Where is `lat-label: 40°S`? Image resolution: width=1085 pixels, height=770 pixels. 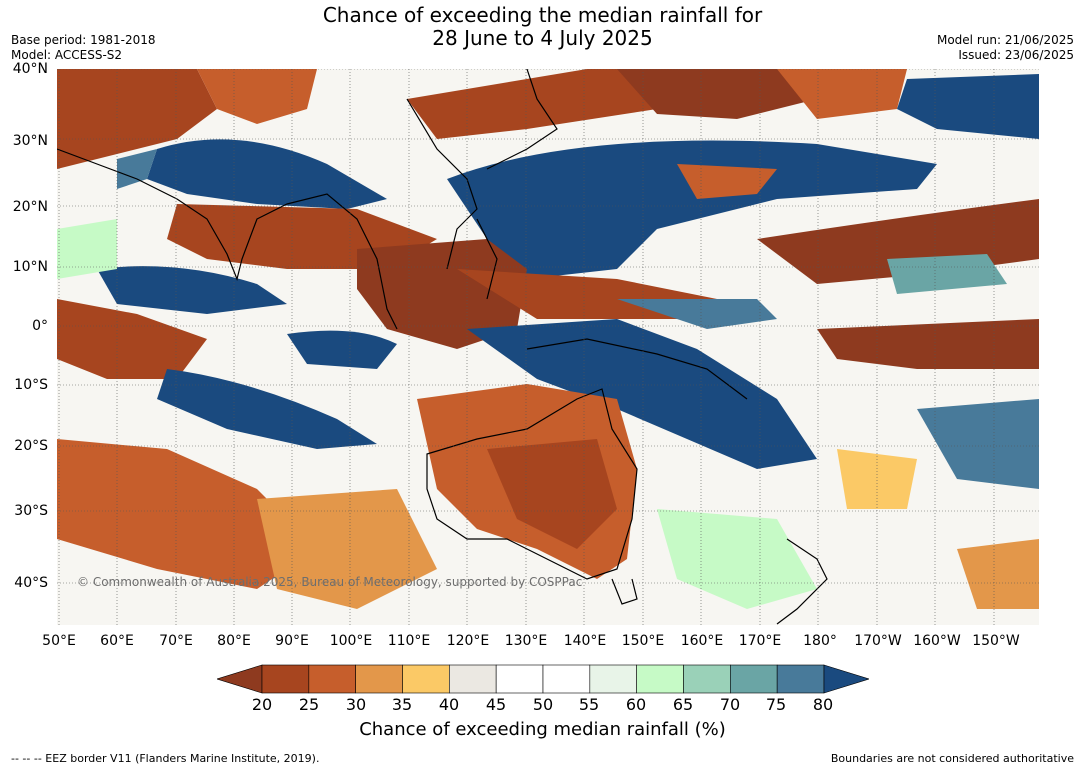 lat-label: 40°S is located at coordinates (31, 583).